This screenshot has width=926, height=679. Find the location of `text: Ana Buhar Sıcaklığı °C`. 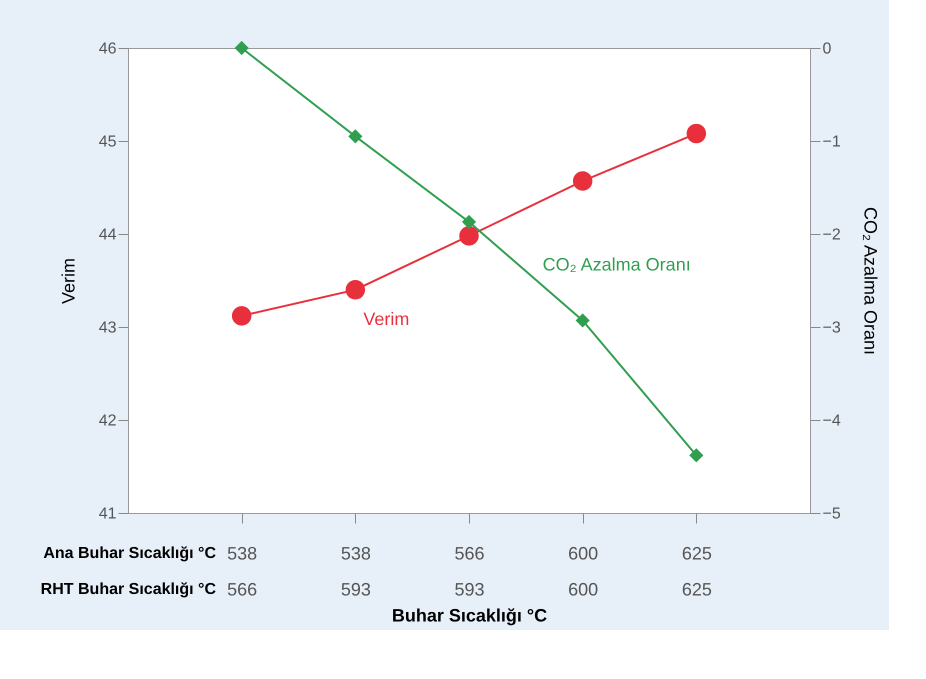

text: Ana Buhar Sıcaklığı °C is located at coordinates (129, 553).